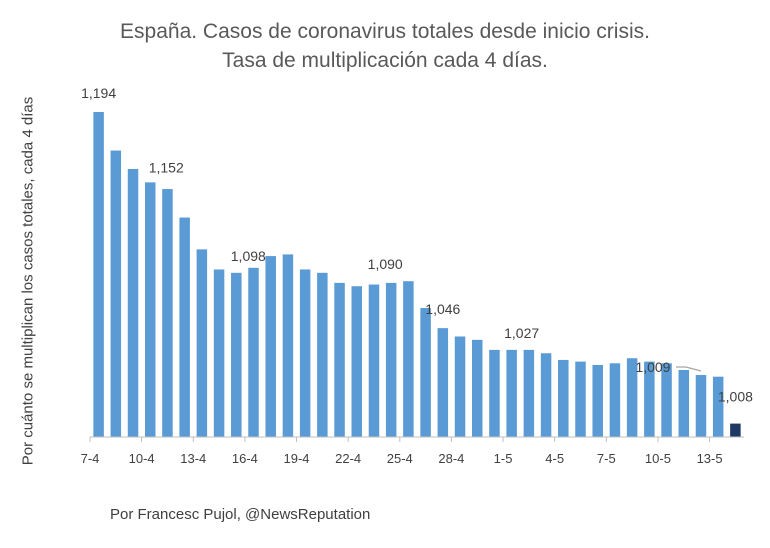 The image size is (770, 548). I want to click on data-label-27-4: 1,046, so click(442, 309).